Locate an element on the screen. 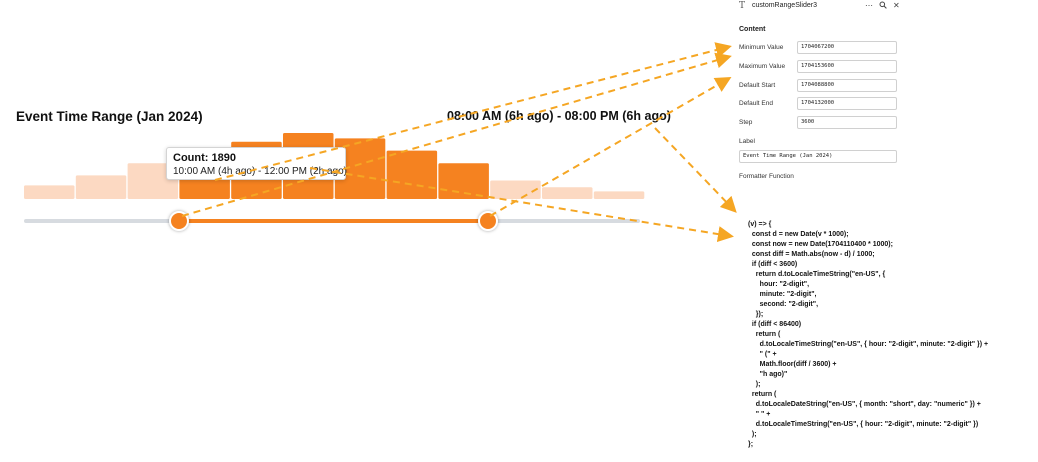  default-start-label: Default Start is located at coordinates (757, 85).